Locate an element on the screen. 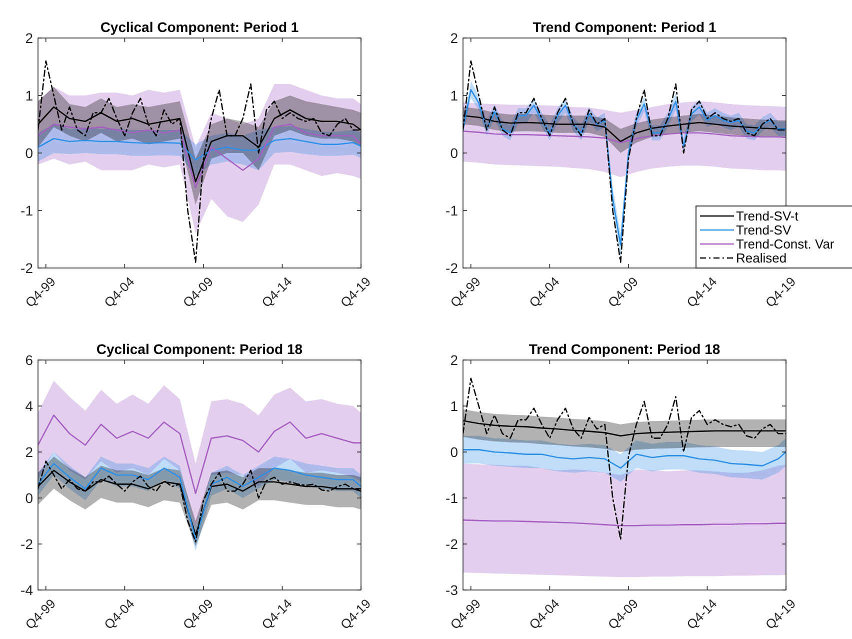  legend-label: Trend-SV-t is located at coordinates (767, 216).